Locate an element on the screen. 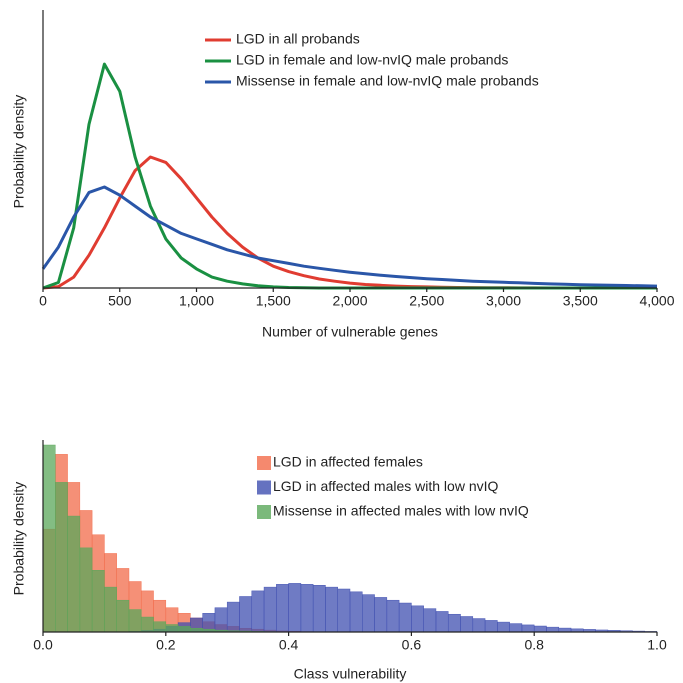 The image size is (683, 683). legend-label: LGD in affected females is located at coordinates (348, 462).